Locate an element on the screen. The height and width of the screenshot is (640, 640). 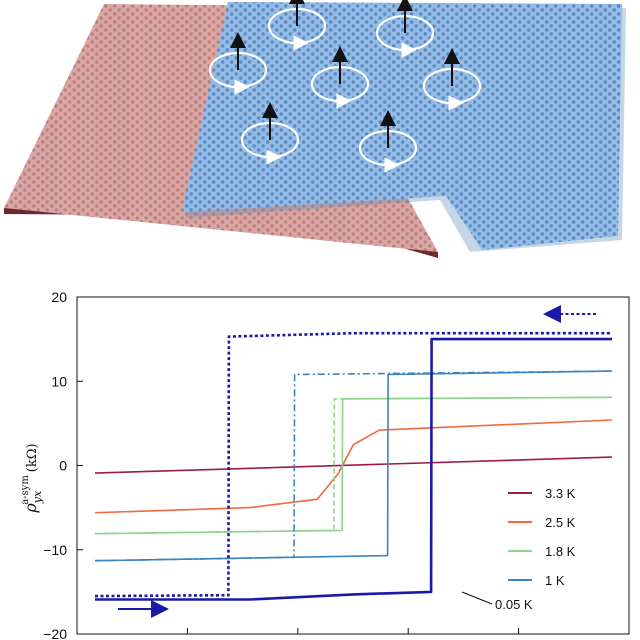
series-3-3-K is located at coordinates (353, 465).